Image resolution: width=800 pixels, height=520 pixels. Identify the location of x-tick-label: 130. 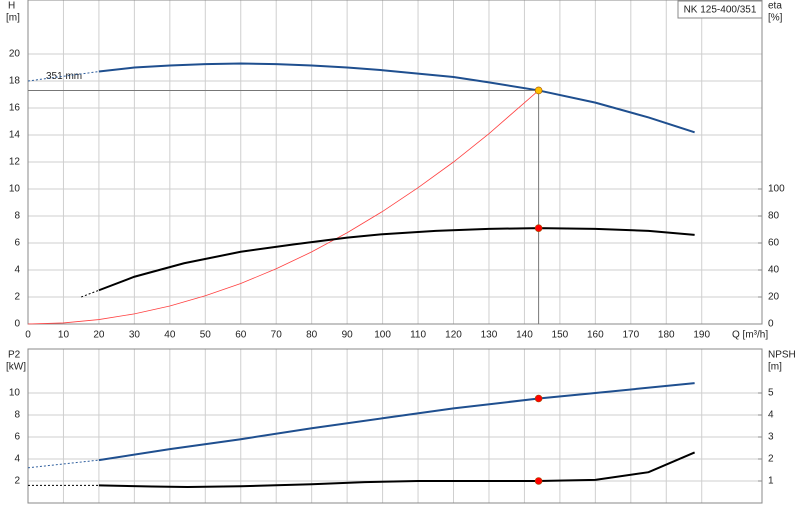
(489, 335).